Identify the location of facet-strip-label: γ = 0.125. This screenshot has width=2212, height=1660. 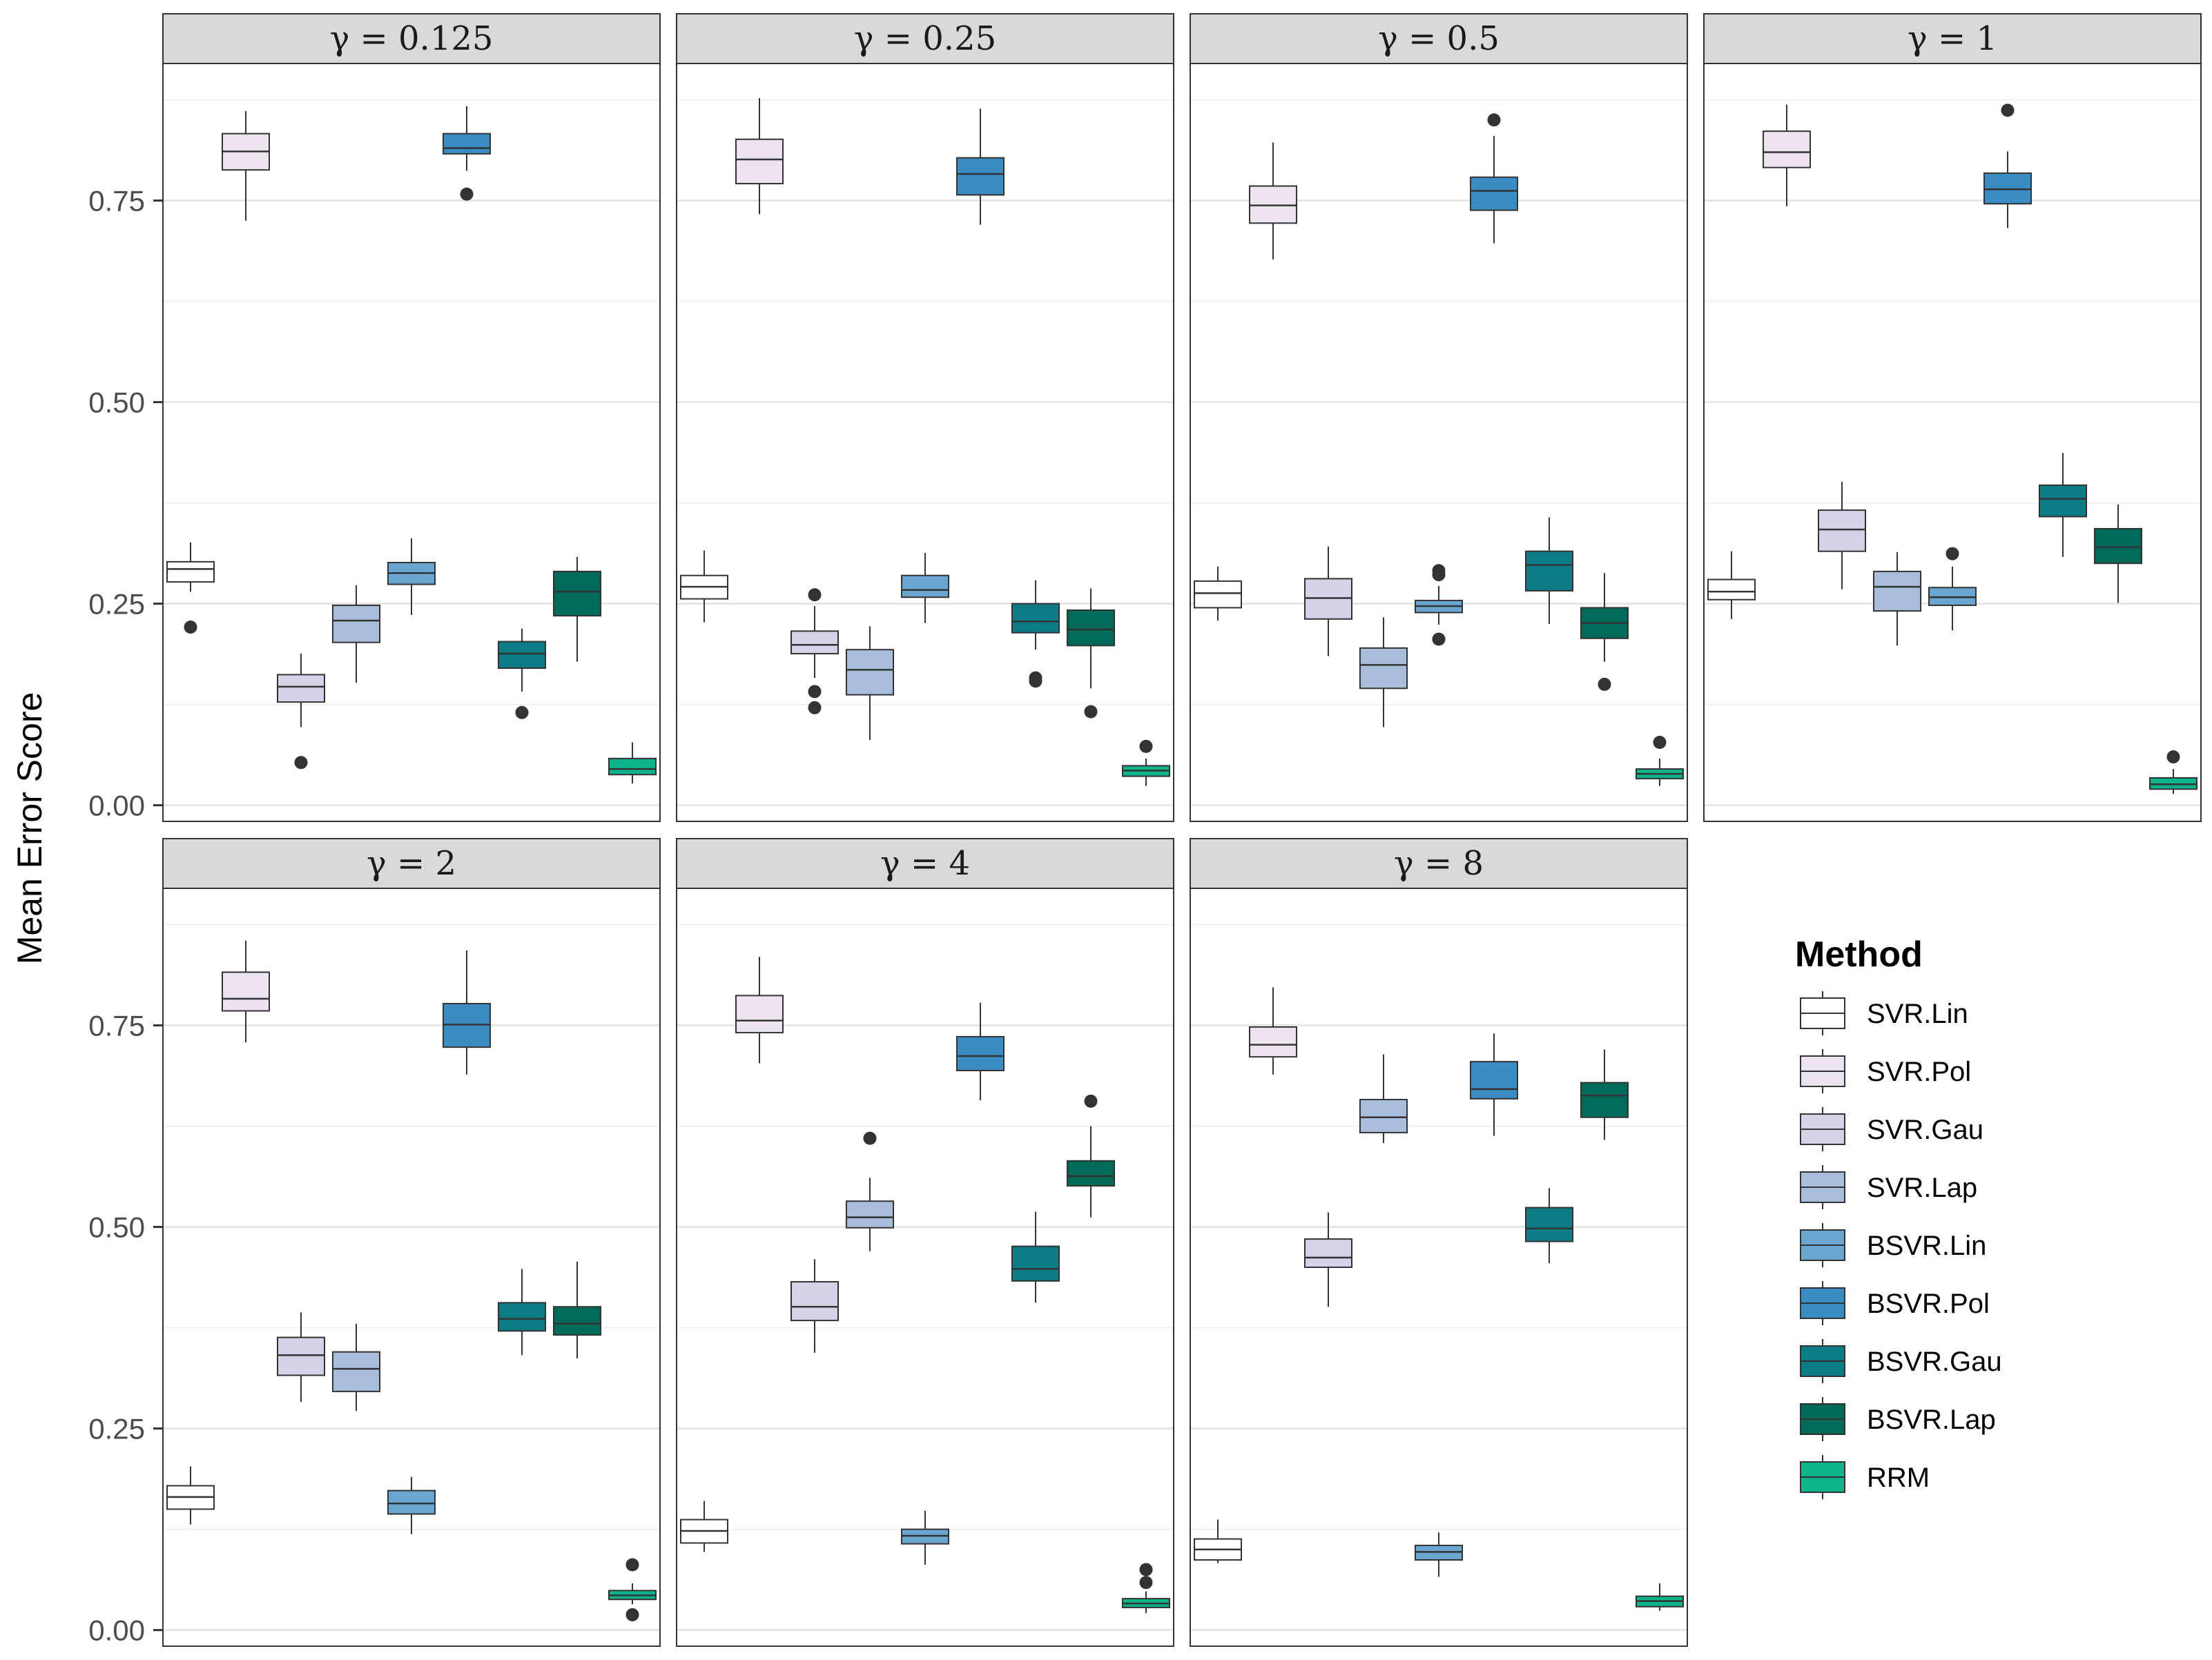
(412, 38).